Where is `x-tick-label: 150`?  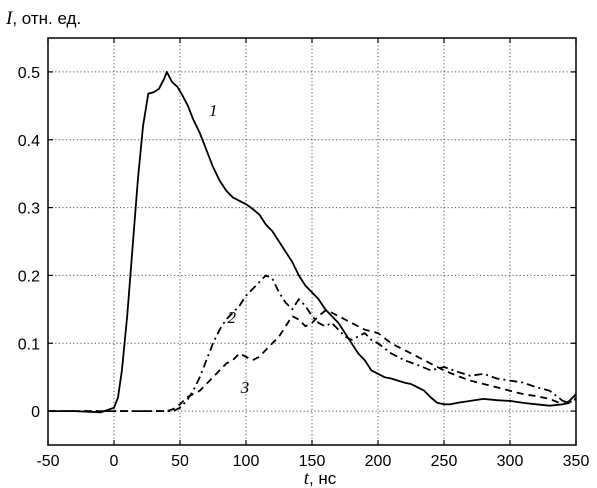
x-tick-label: 150 is located at coordinates (312, 461).